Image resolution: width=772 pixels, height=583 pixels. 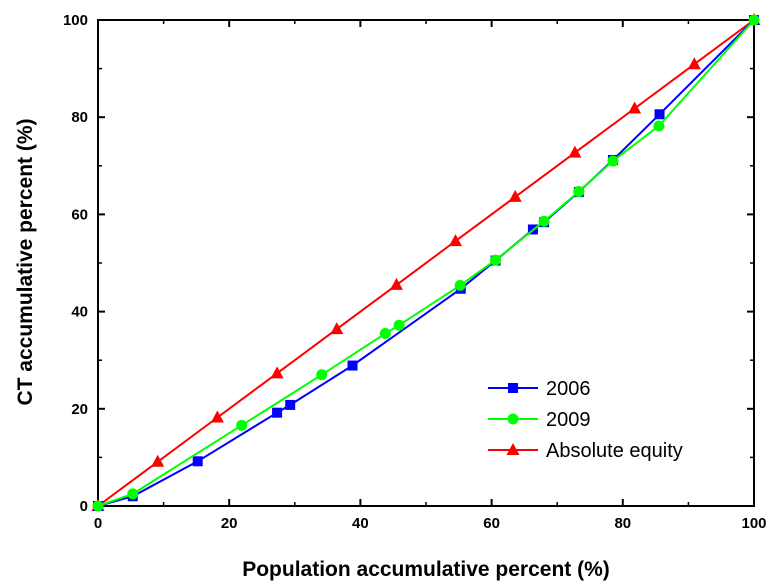 I want to click on y-axis-title: CT accumulative percent (%), so click(x=25, y=261).